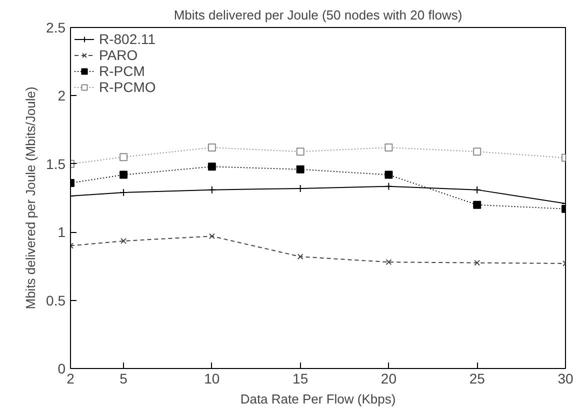  Describe the element at coordinates (300, 378) in the screenshot. I see `x-tick-label: 15` at that location.